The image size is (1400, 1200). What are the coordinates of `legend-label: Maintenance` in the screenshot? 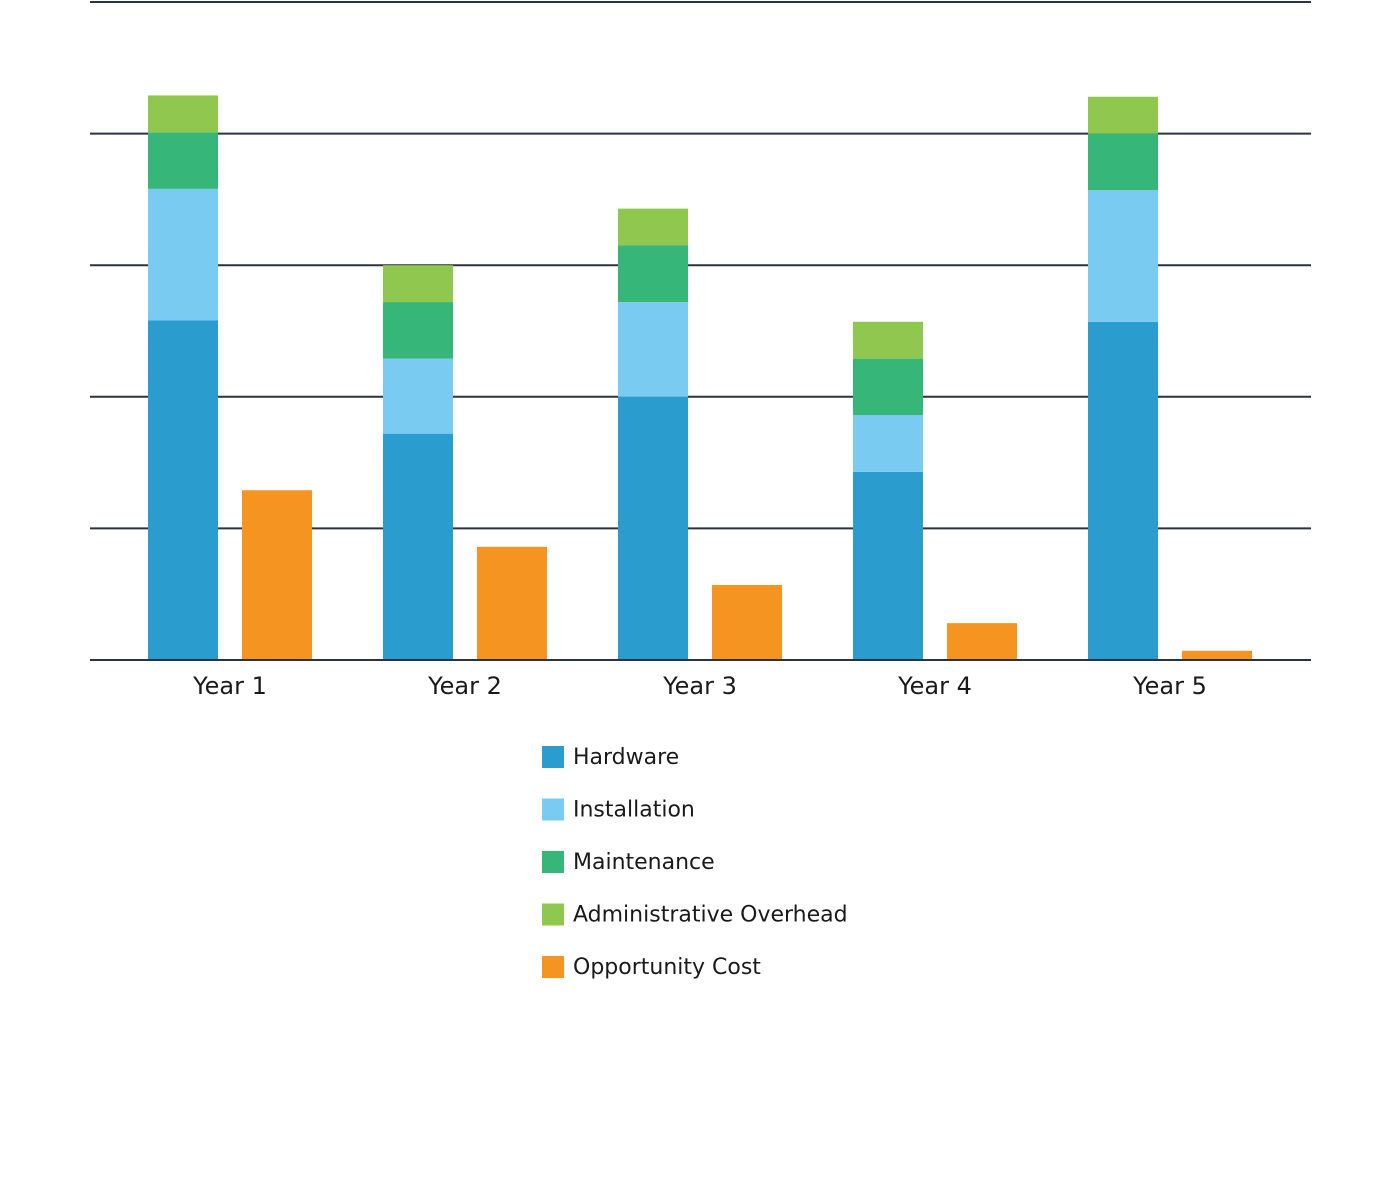 It's located at (644, 862).